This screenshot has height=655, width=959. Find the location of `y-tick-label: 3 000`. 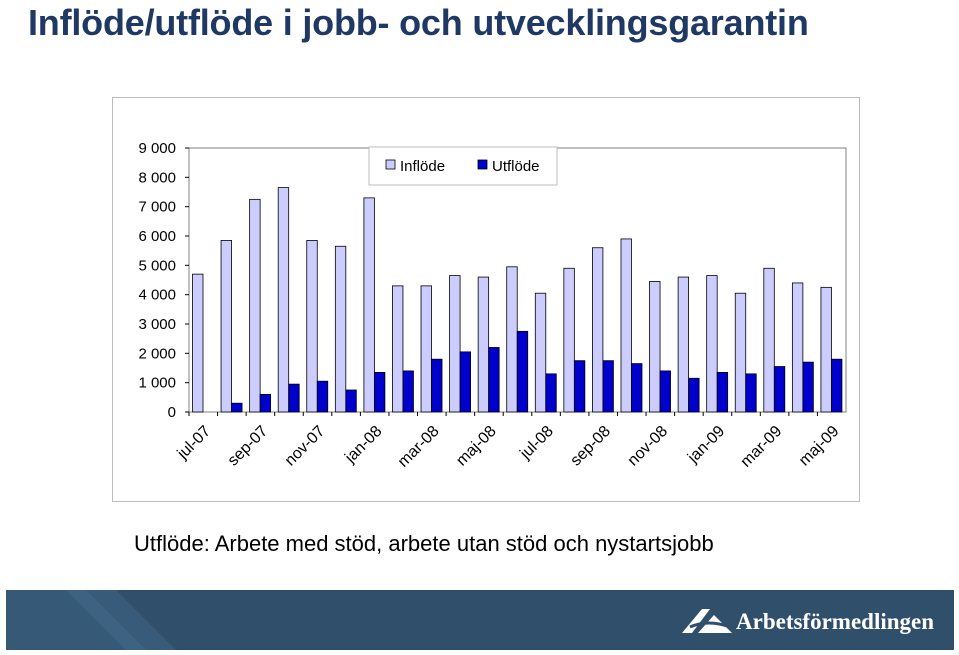

y-tick-label: 3 000 is located at coordinates (157, 324).